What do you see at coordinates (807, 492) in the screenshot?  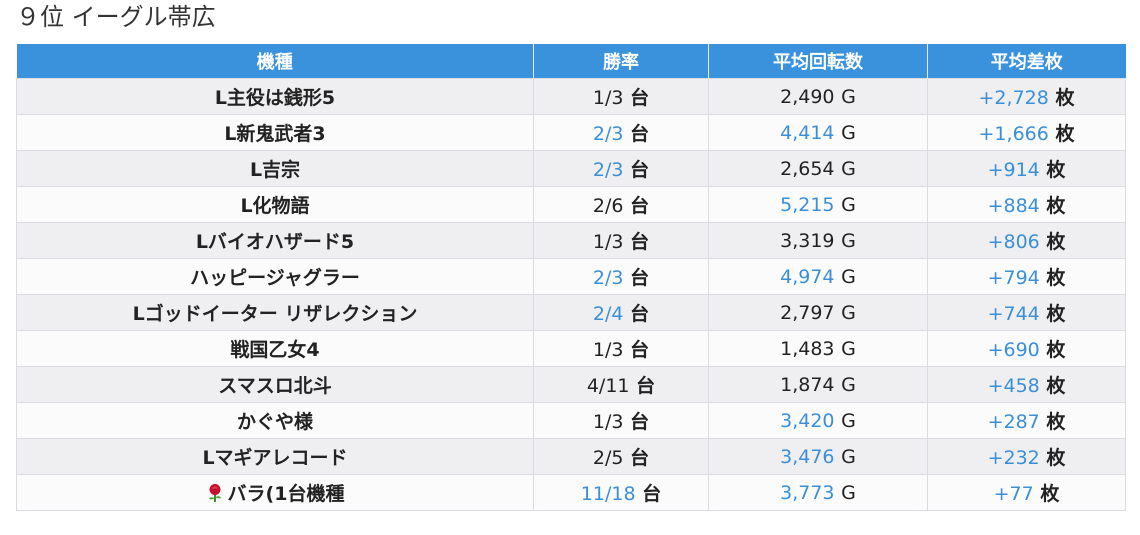 I see `avg-spins-value: 3,773` at bounding box center [807, 492].